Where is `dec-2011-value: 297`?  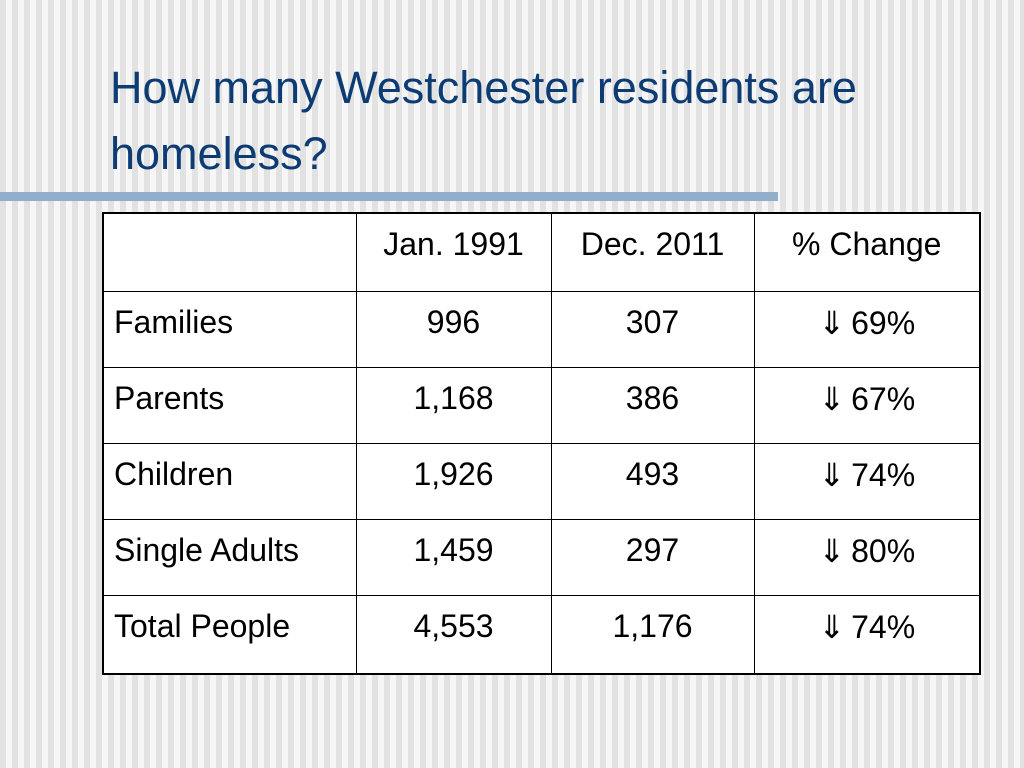 dec-2011-value: 297 is located at coordinates (652, 557).